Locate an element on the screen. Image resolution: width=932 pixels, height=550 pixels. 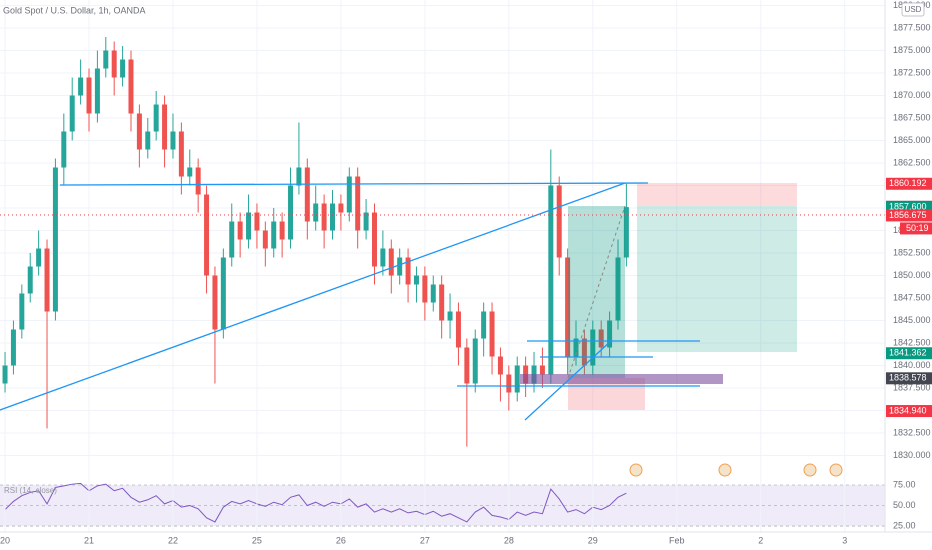
x-tick-label: 22 is located at coordinates (173, 540).